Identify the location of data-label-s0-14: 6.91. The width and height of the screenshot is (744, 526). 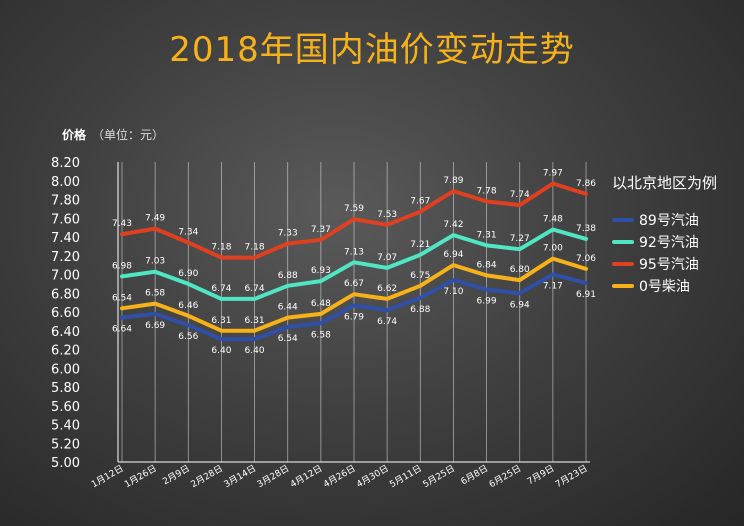
(586, 295).